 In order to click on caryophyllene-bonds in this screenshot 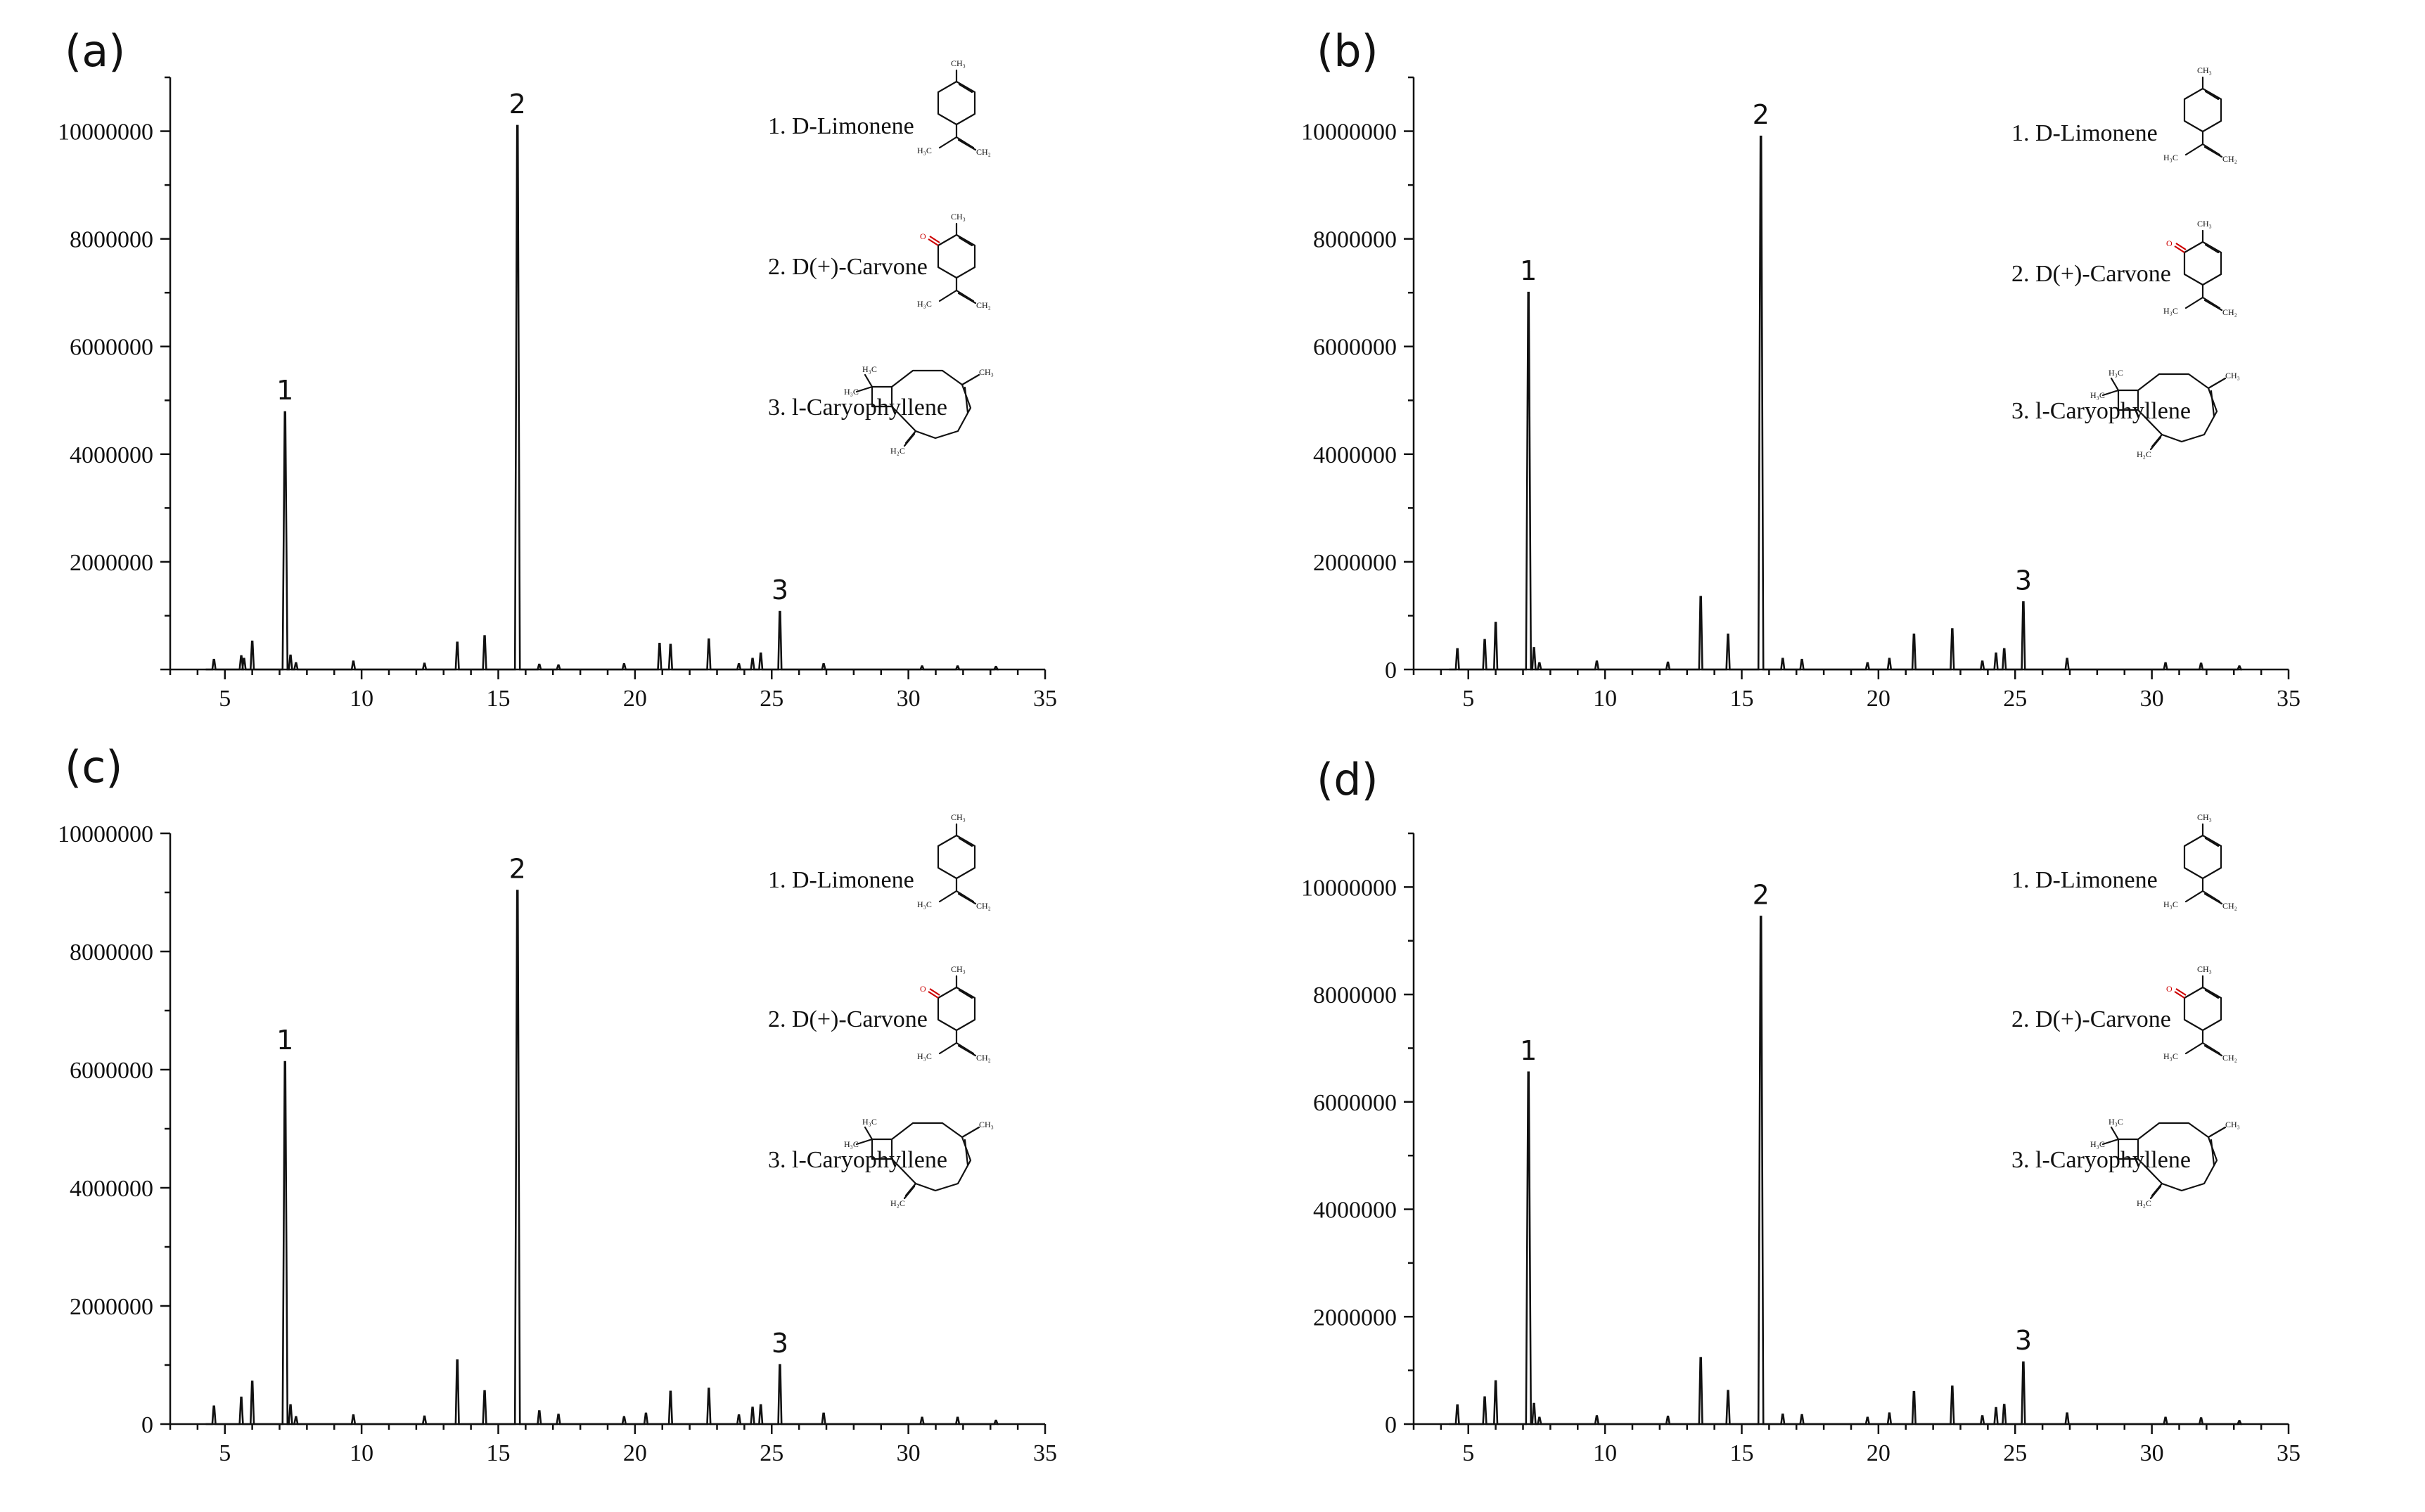, I will do `click(2164, 412)`.